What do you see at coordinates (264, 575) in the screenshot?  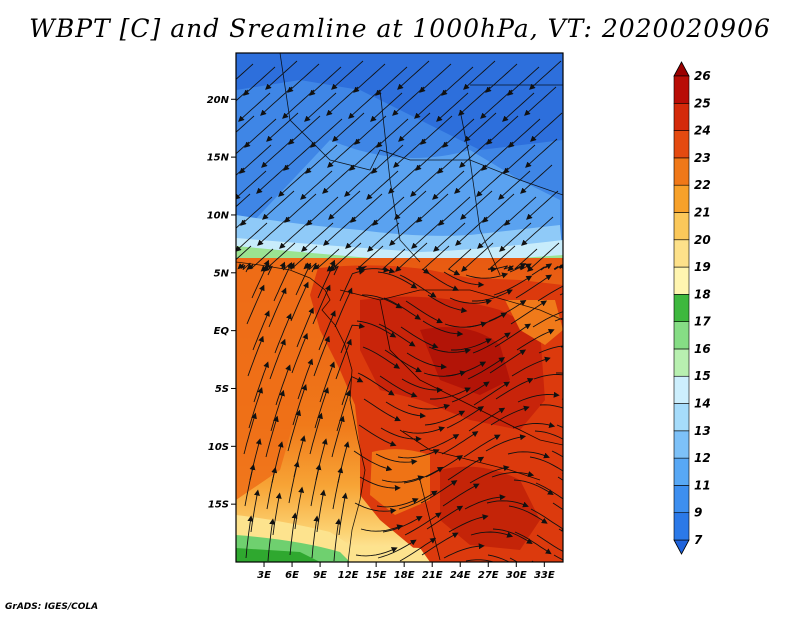 I see `lon-tick-label: 3E` at bounding box center [264, 575].